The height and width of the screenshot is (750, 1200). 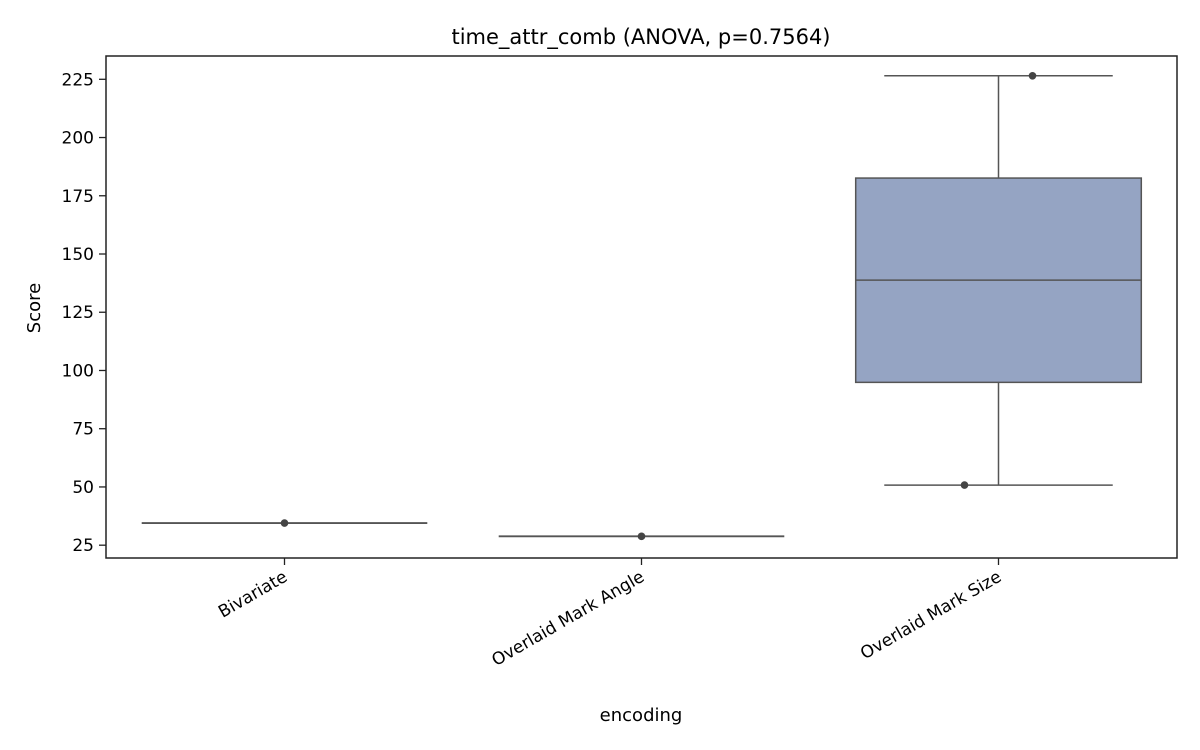 I want to click on chart-title: time_attr_comb (ANOVA, p=0.7564), so click(x=640, y=37).